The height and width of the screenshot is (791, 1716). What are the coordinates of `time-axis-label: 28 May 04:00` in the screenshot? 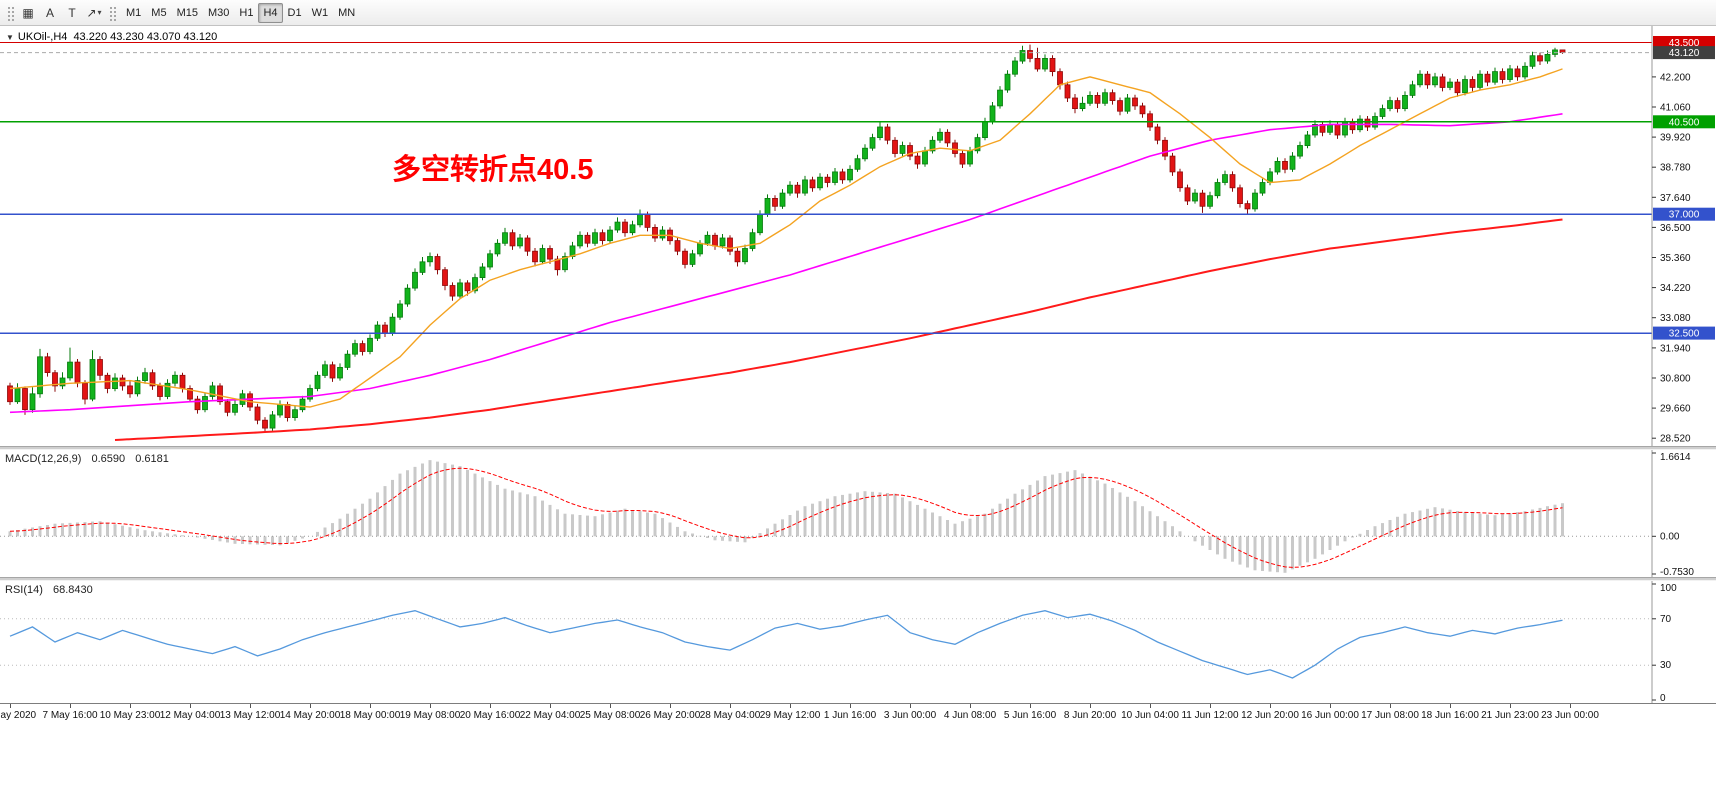 It's located at (730, 715).